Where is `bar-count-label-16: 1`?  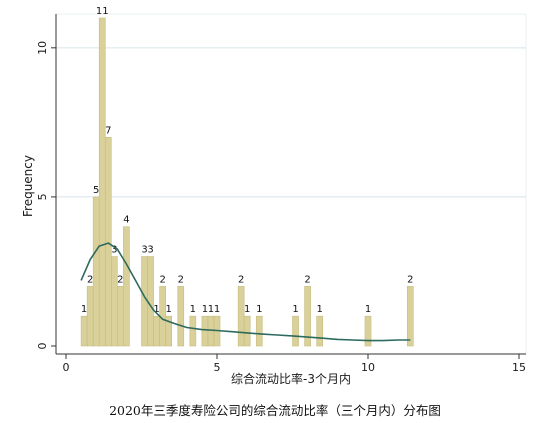
bar-count-label-16: 1 is located at coordinates (205, 309).